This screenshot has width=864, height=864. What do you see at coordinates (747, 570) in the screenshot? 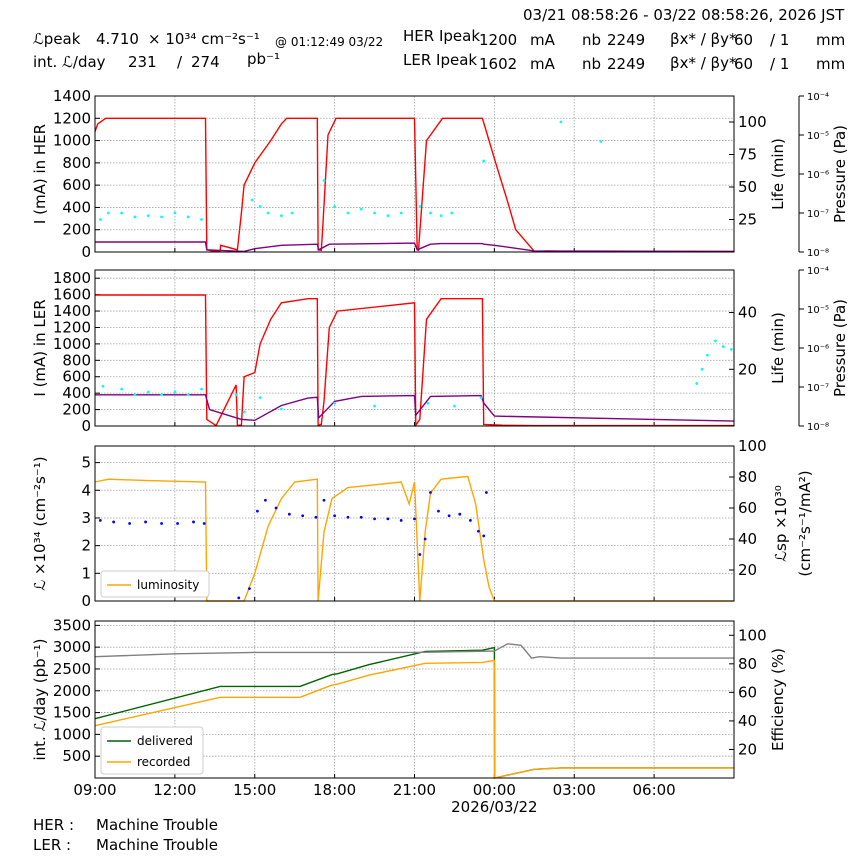
I see `luminosity-y2tick-label: 20` at bounding box center [747, 570].